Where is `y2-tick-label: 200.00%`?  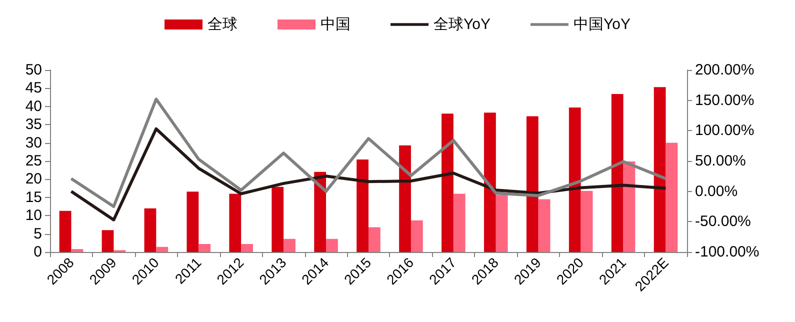 y2-tick-label: 200.00% is located at coordinates (724, 70).